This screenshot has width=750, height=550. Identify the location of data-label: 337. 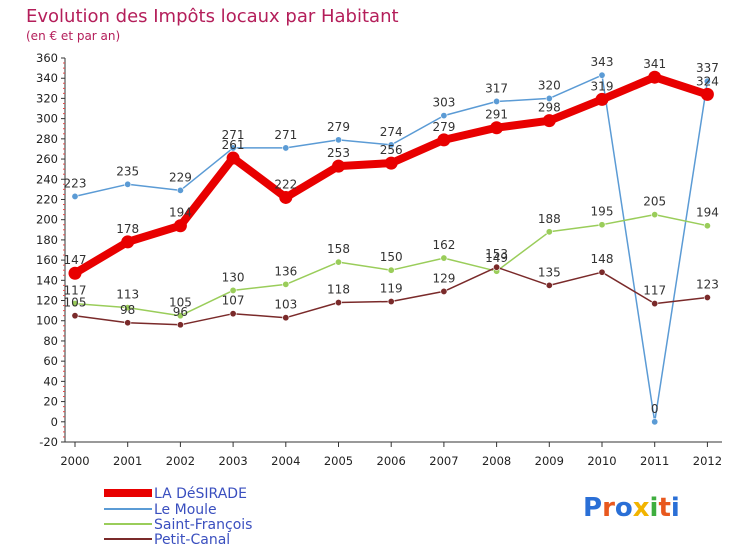
(707, 68).